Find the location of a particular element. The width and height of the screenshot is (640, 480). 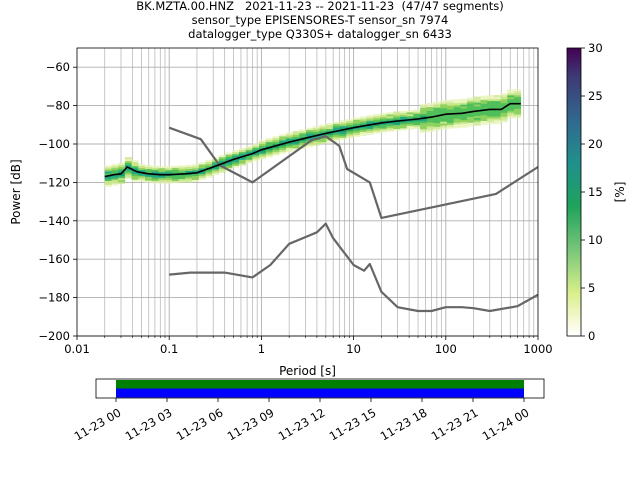

timeline-tick-label: 11-23 09 is located at coordinates (251, 424).